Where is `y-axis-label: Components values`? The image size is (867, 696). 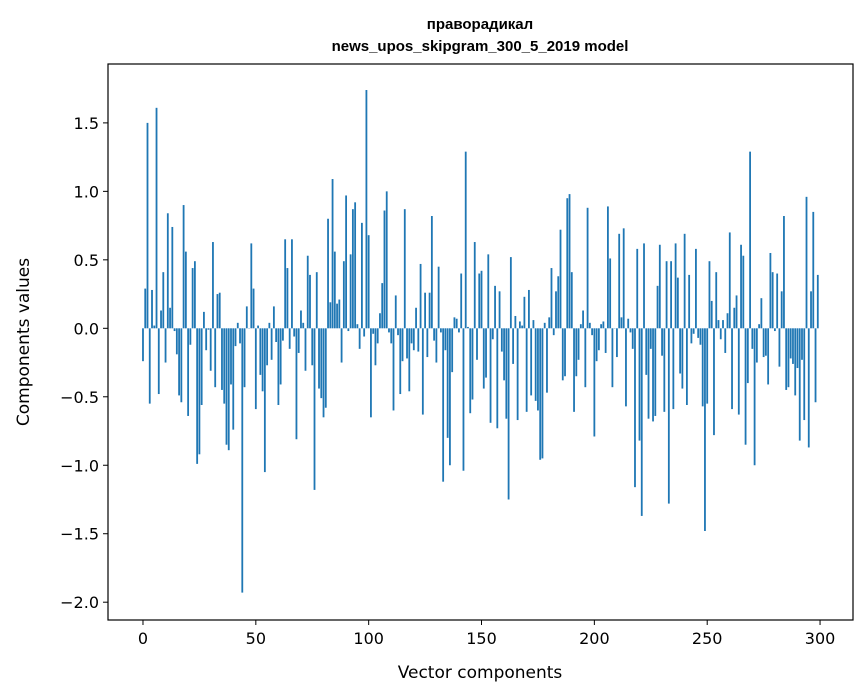 y-axis-label: Components values is located at coordinates (24, 342).